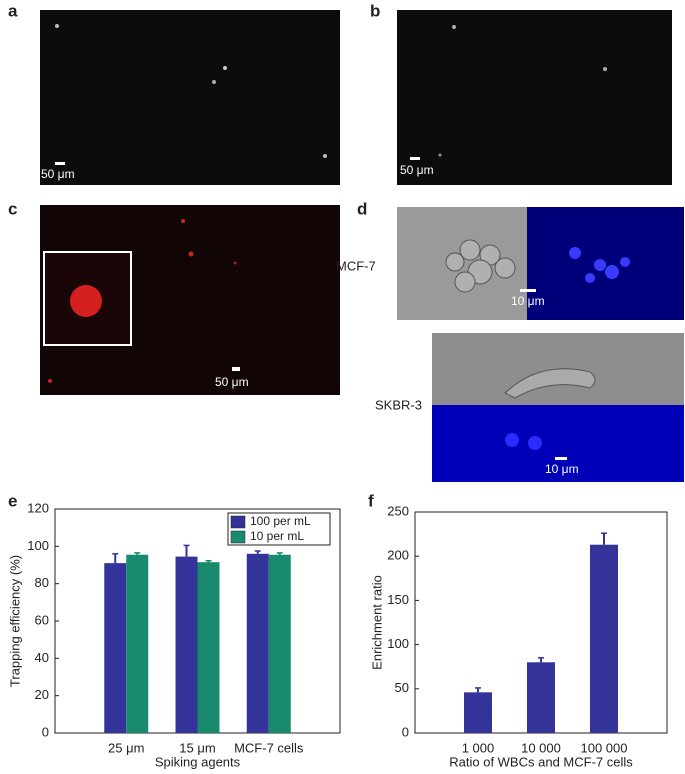  I want to click on panel-label: b, so click(375, 10).